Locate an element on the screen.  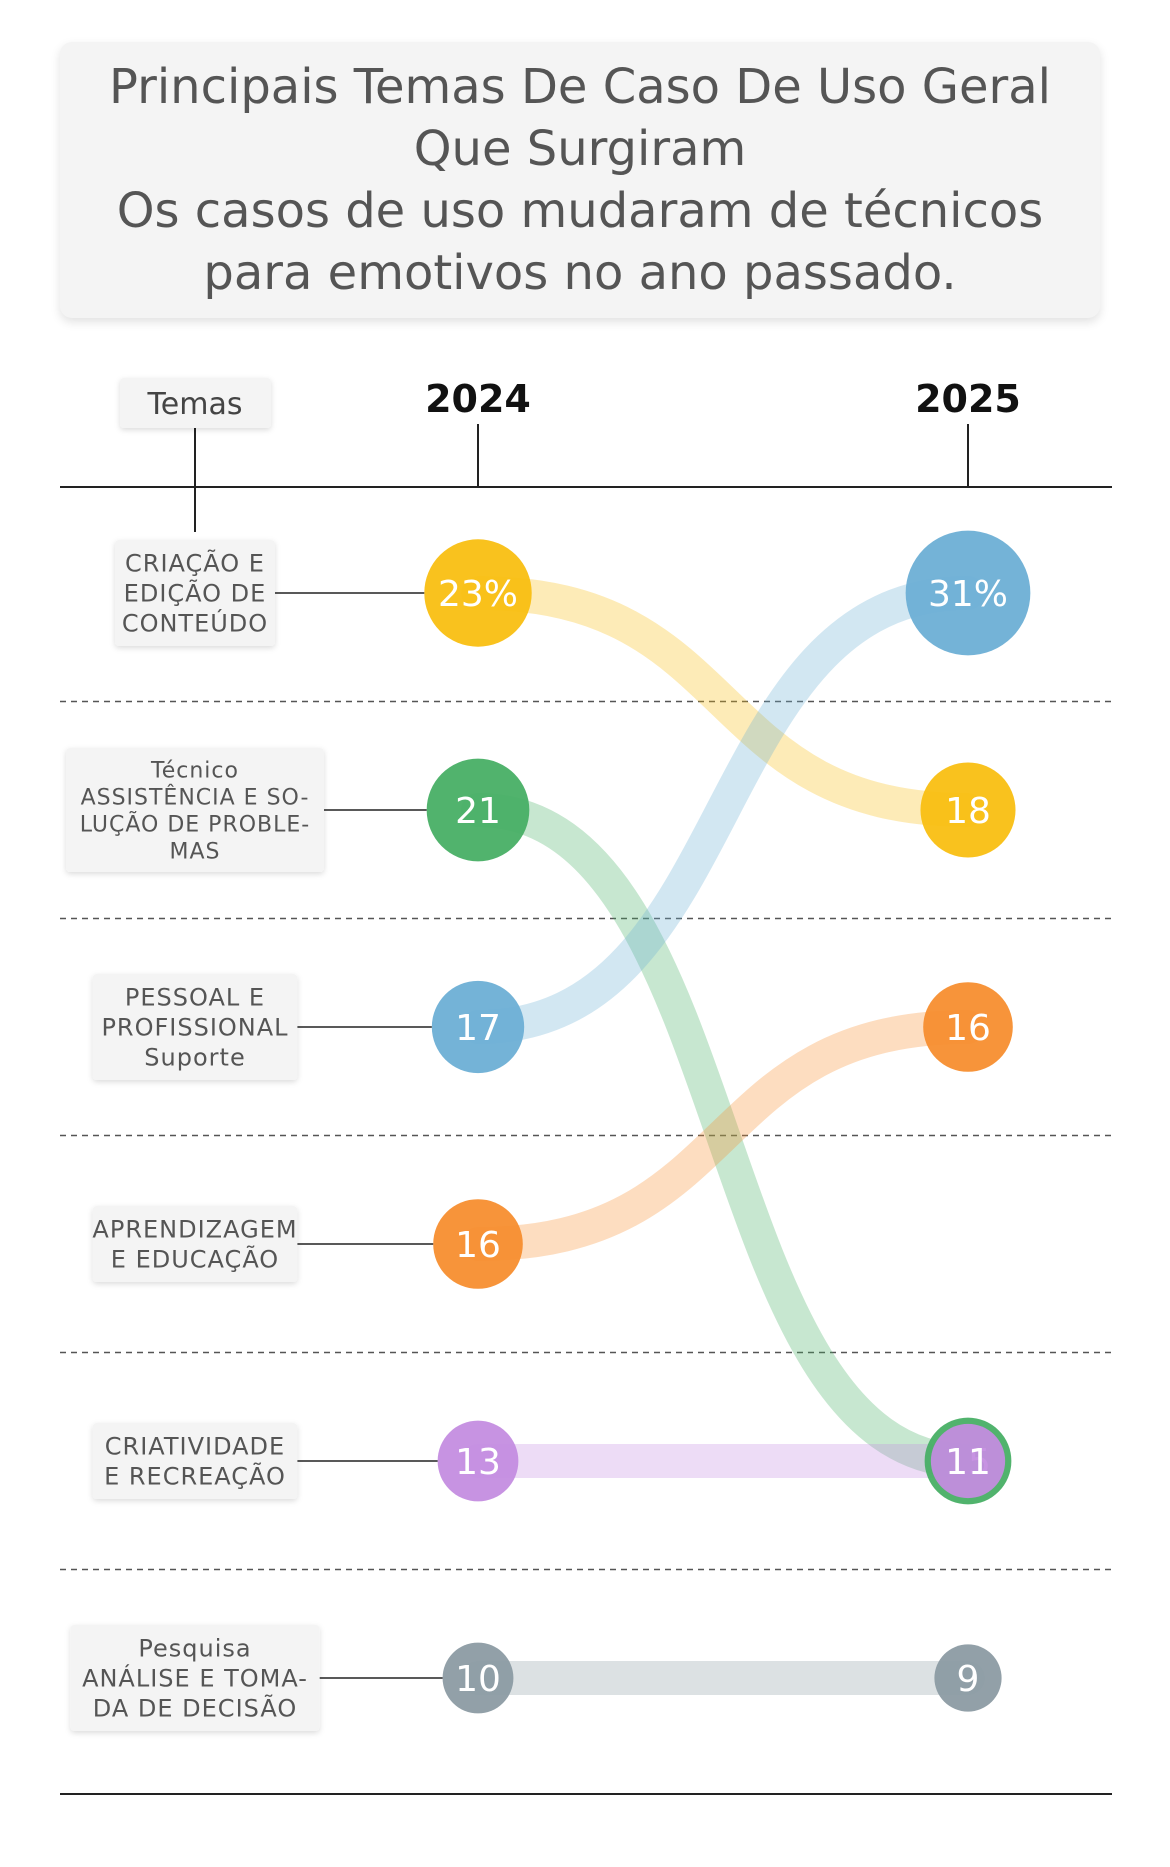
theme-label-line: MAS is located at coordinates (195, 851).